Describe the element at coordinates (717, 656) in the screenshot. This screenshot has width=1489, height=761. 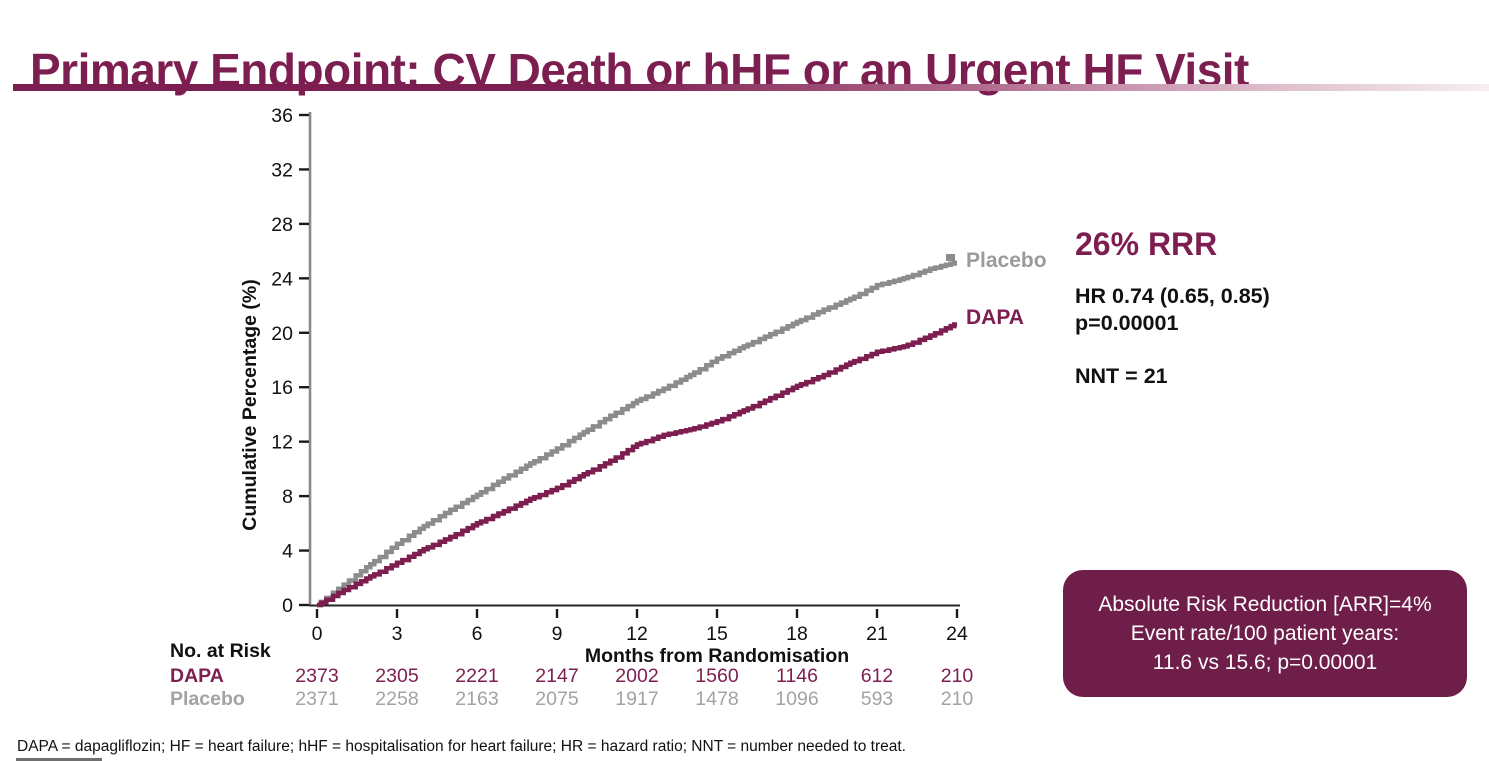
I see `x-axis-title: Months from Randomisation` at that location.